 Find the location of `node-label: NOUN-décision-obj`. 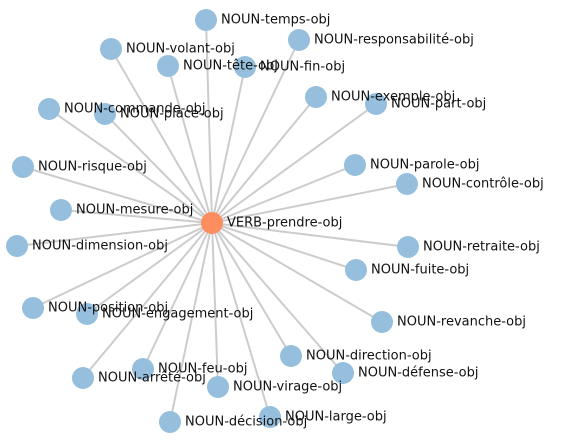

node-label: NOUN-décision-obj is located at coordinates (246, 422).